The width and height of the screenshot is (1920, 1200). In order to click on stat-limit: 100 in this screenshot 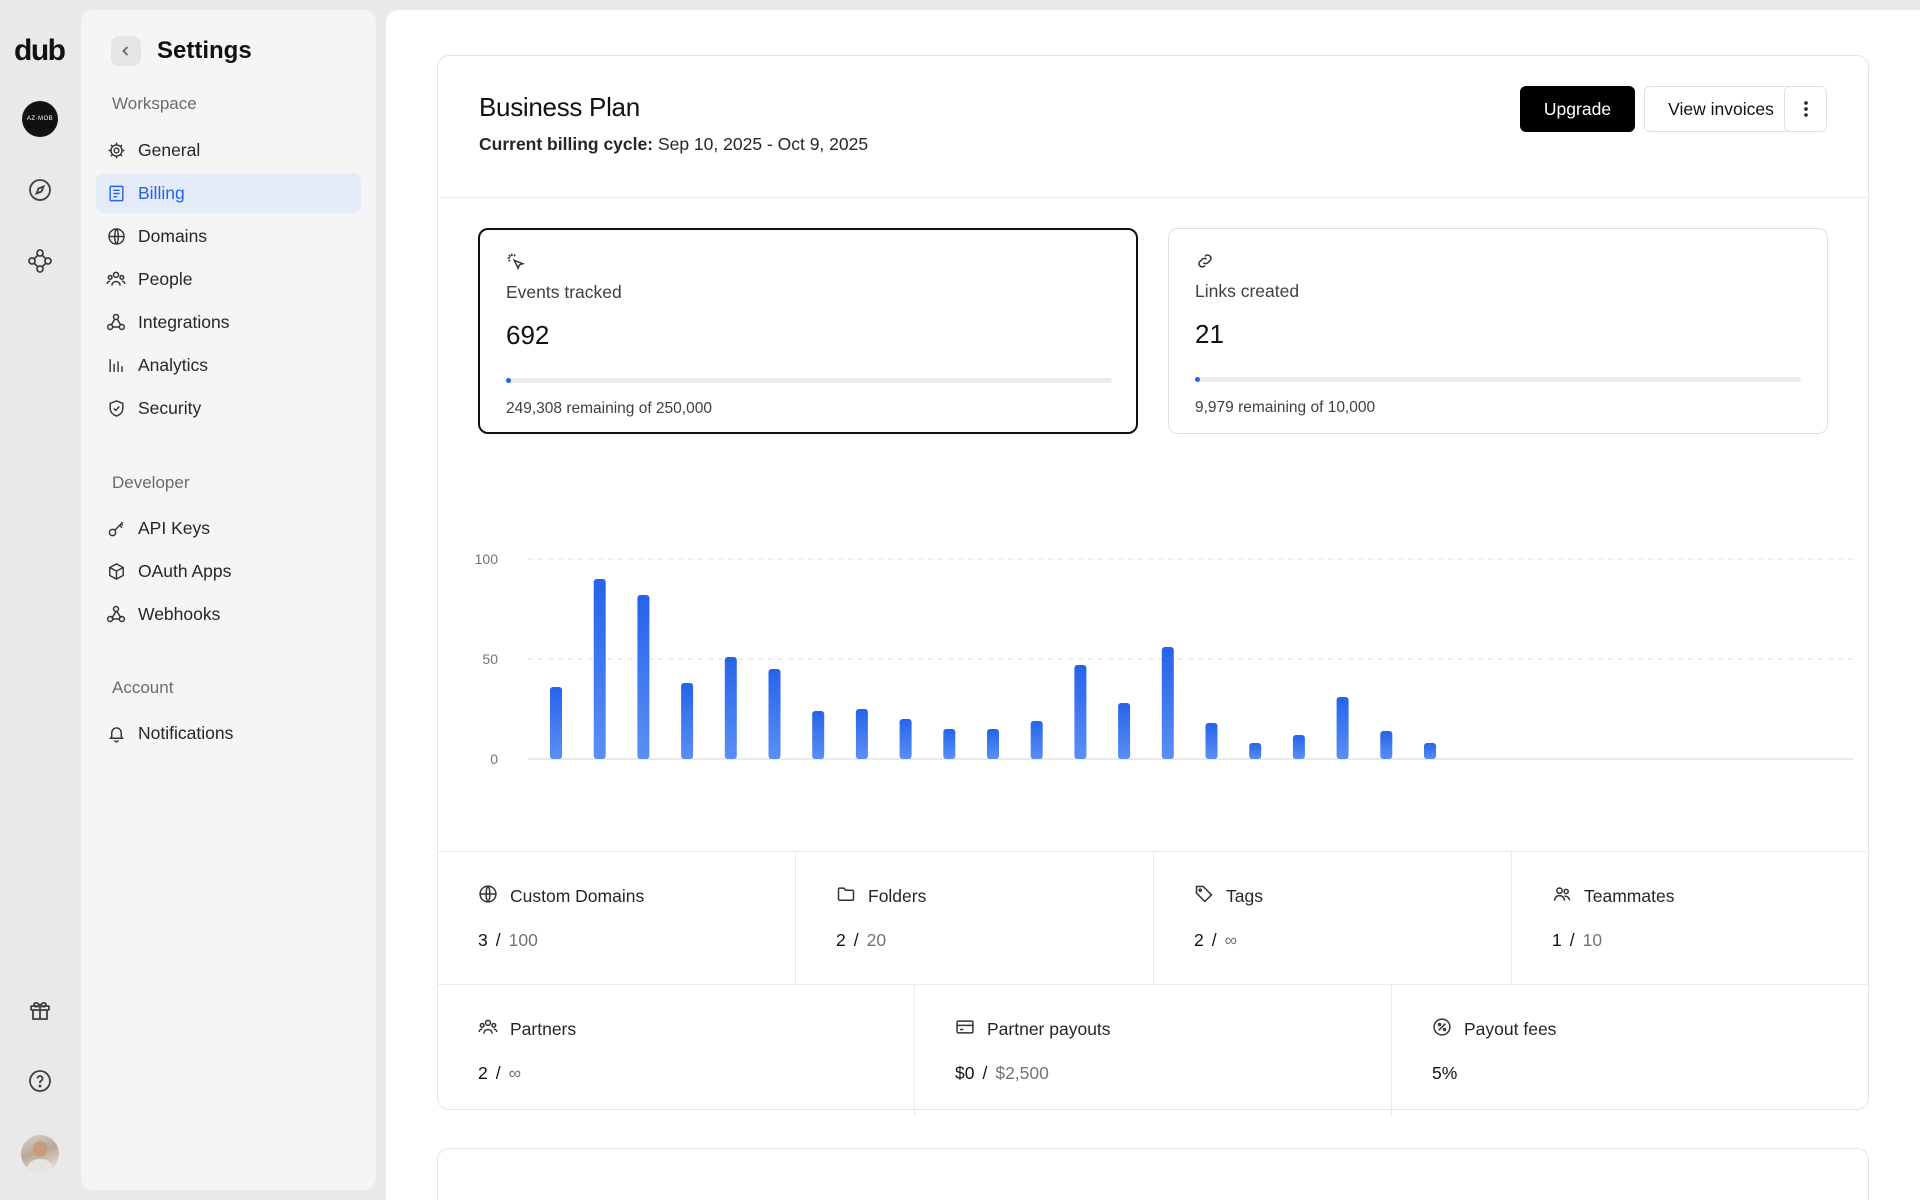, I will do `click(523, 940)`.